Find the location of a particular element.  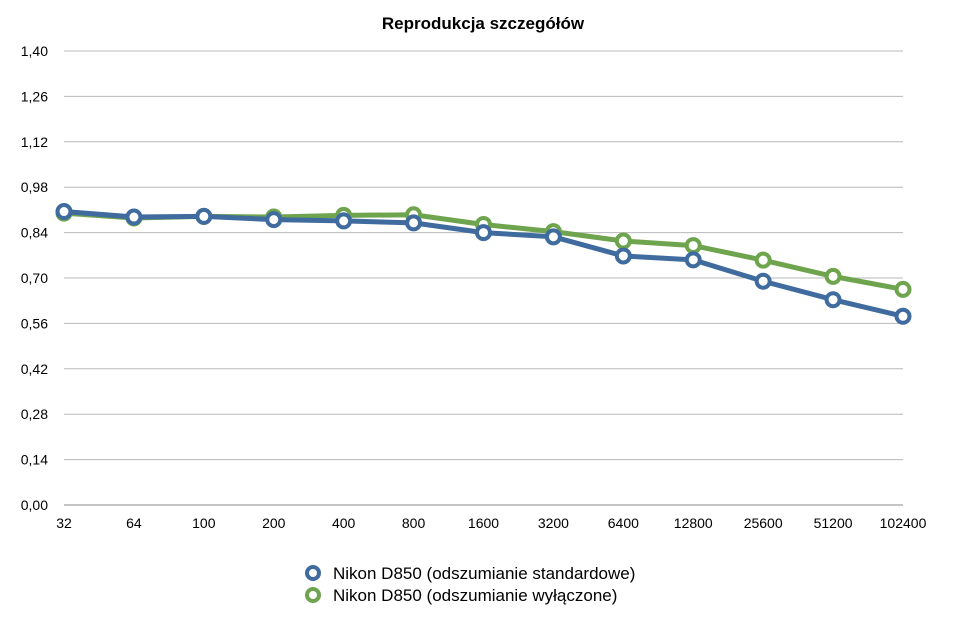

x-tick-label: 32 is located at coordinates (64, 523).